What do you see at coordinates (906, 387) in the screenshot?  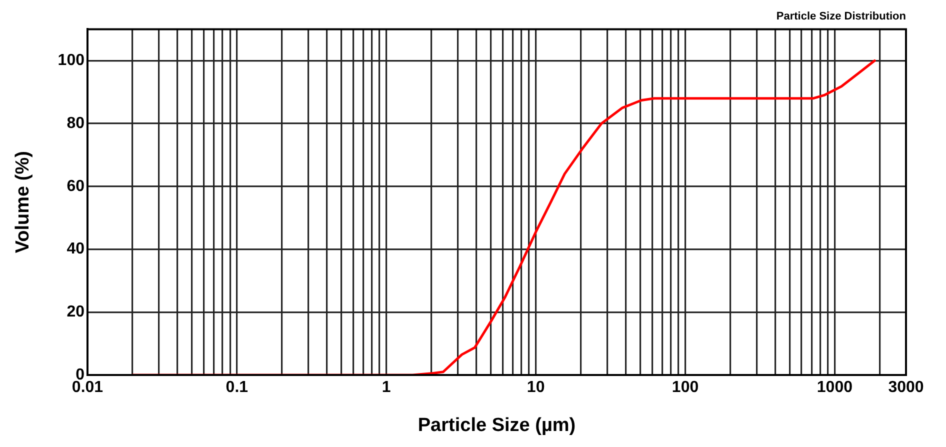 I see `x-tick-label: 3000` at bounding box center [906, 387].